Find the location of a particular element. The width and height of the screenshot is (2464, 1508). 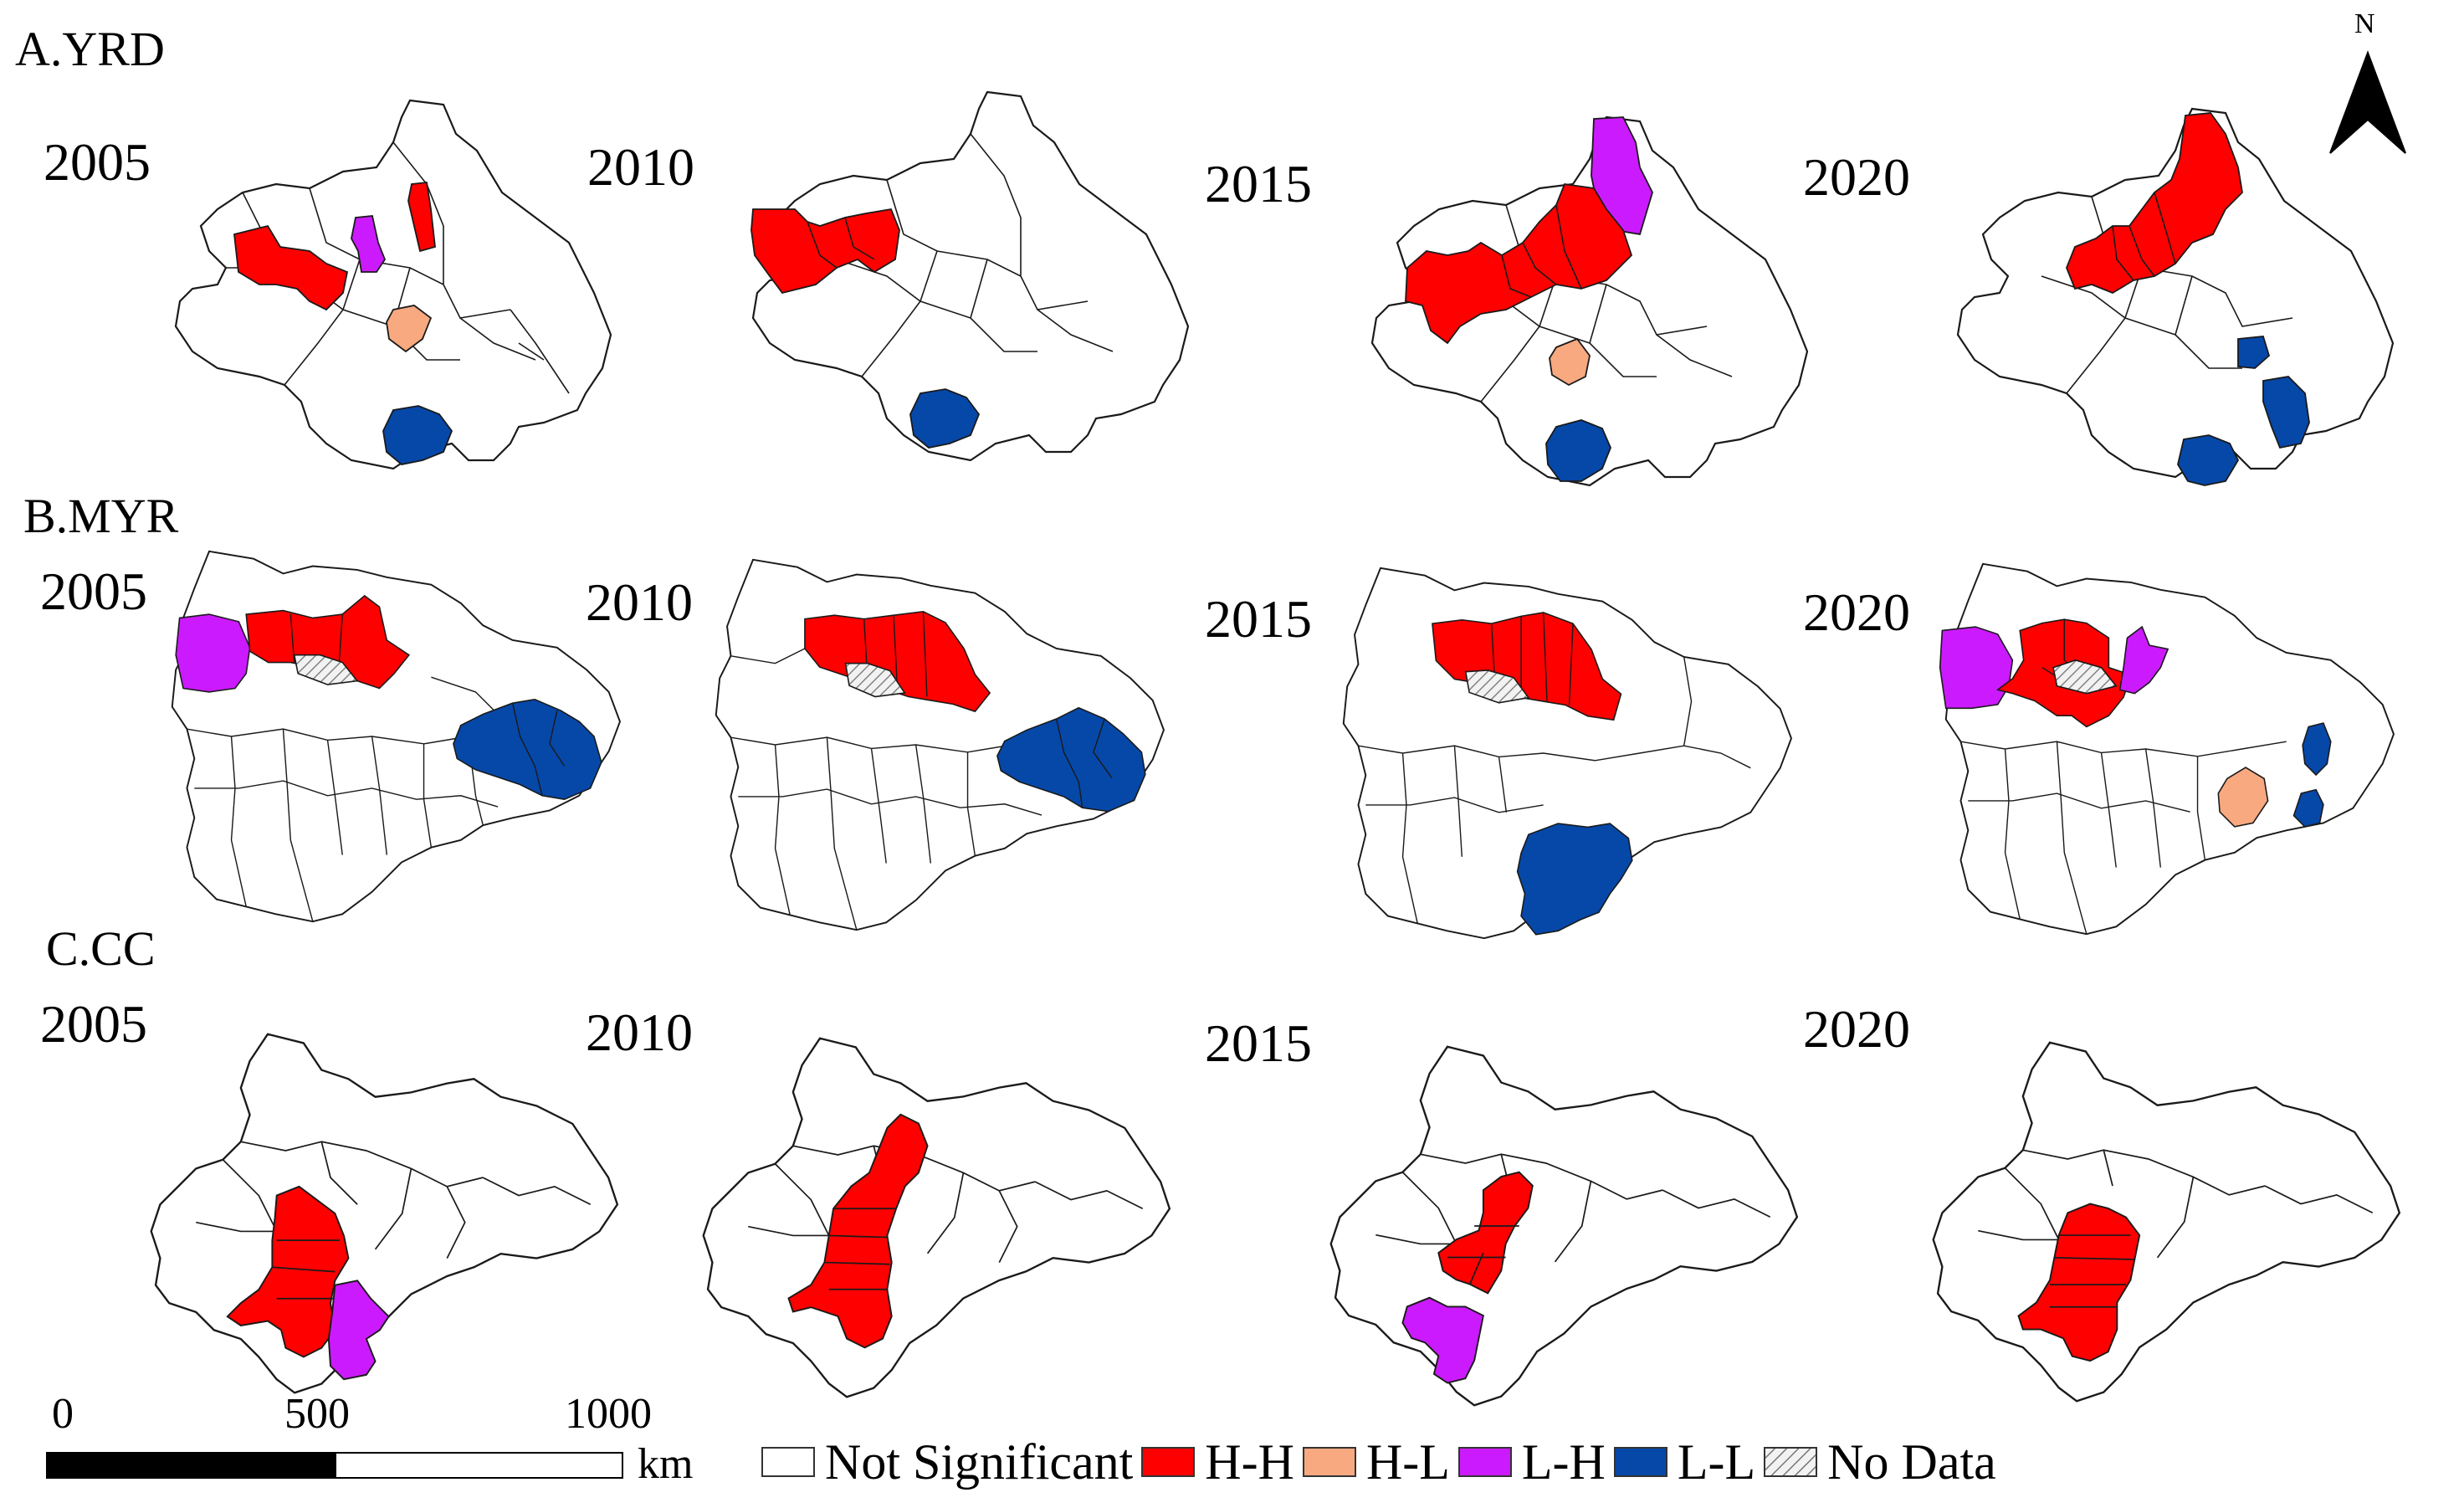

map-yrd-2015 is located at coordinates (1606, 301).